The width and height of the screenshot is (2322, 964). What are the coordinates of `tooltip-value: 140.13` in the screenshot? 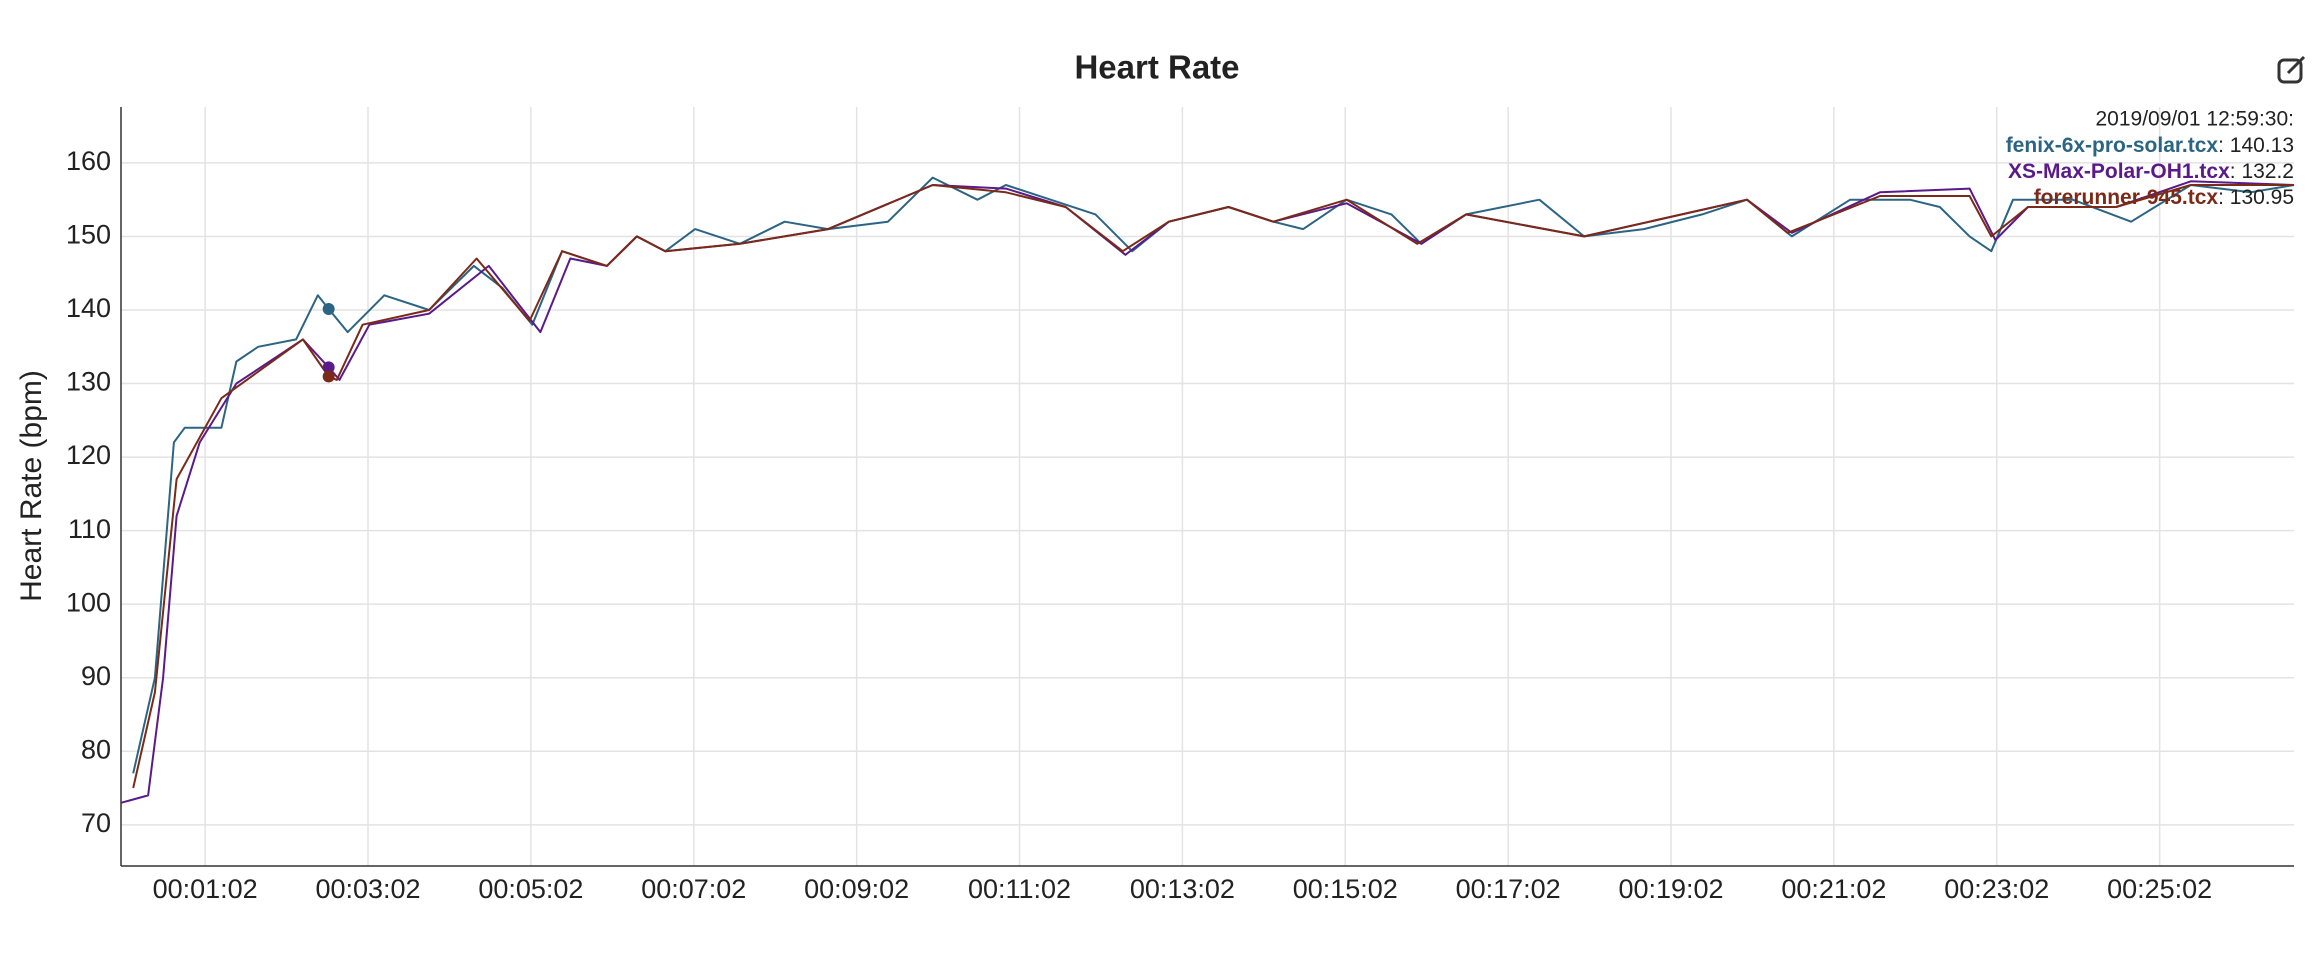 It's located at (2262, 145).